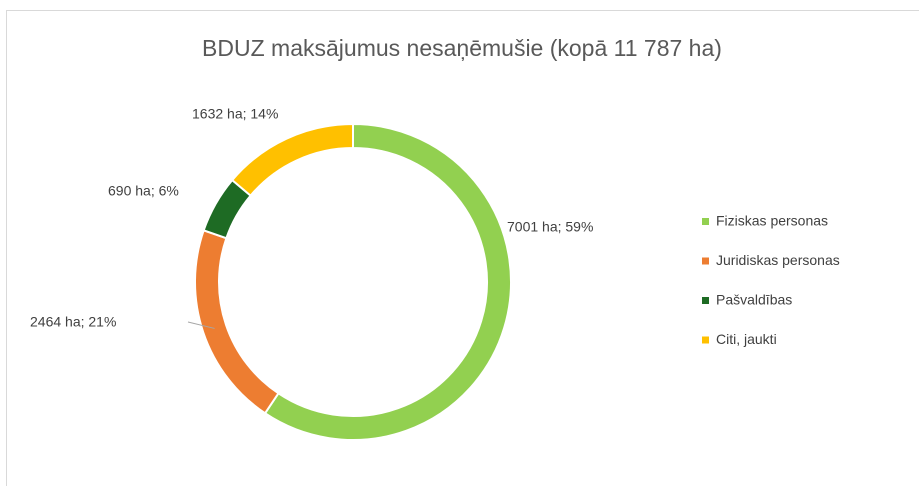 This screenshot has width=919, height=486. Describe the element at coordinates (550, 227) in the screenshot. I see `data-label: 7001 ha; 59%` at that location.